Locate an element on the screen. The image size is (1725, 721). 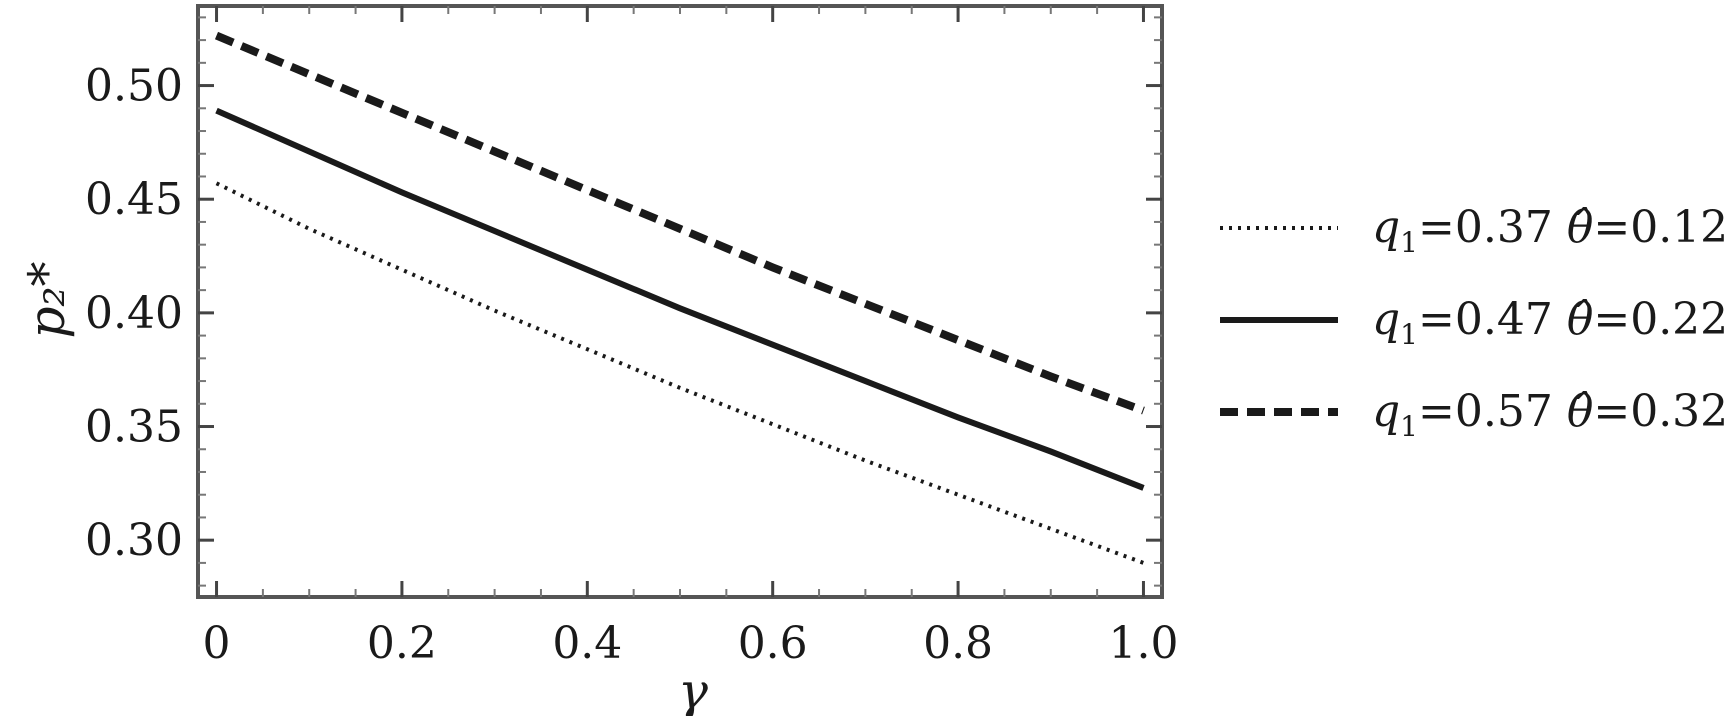
y-axis-title: p₂* is located at coordinates (47, 299).